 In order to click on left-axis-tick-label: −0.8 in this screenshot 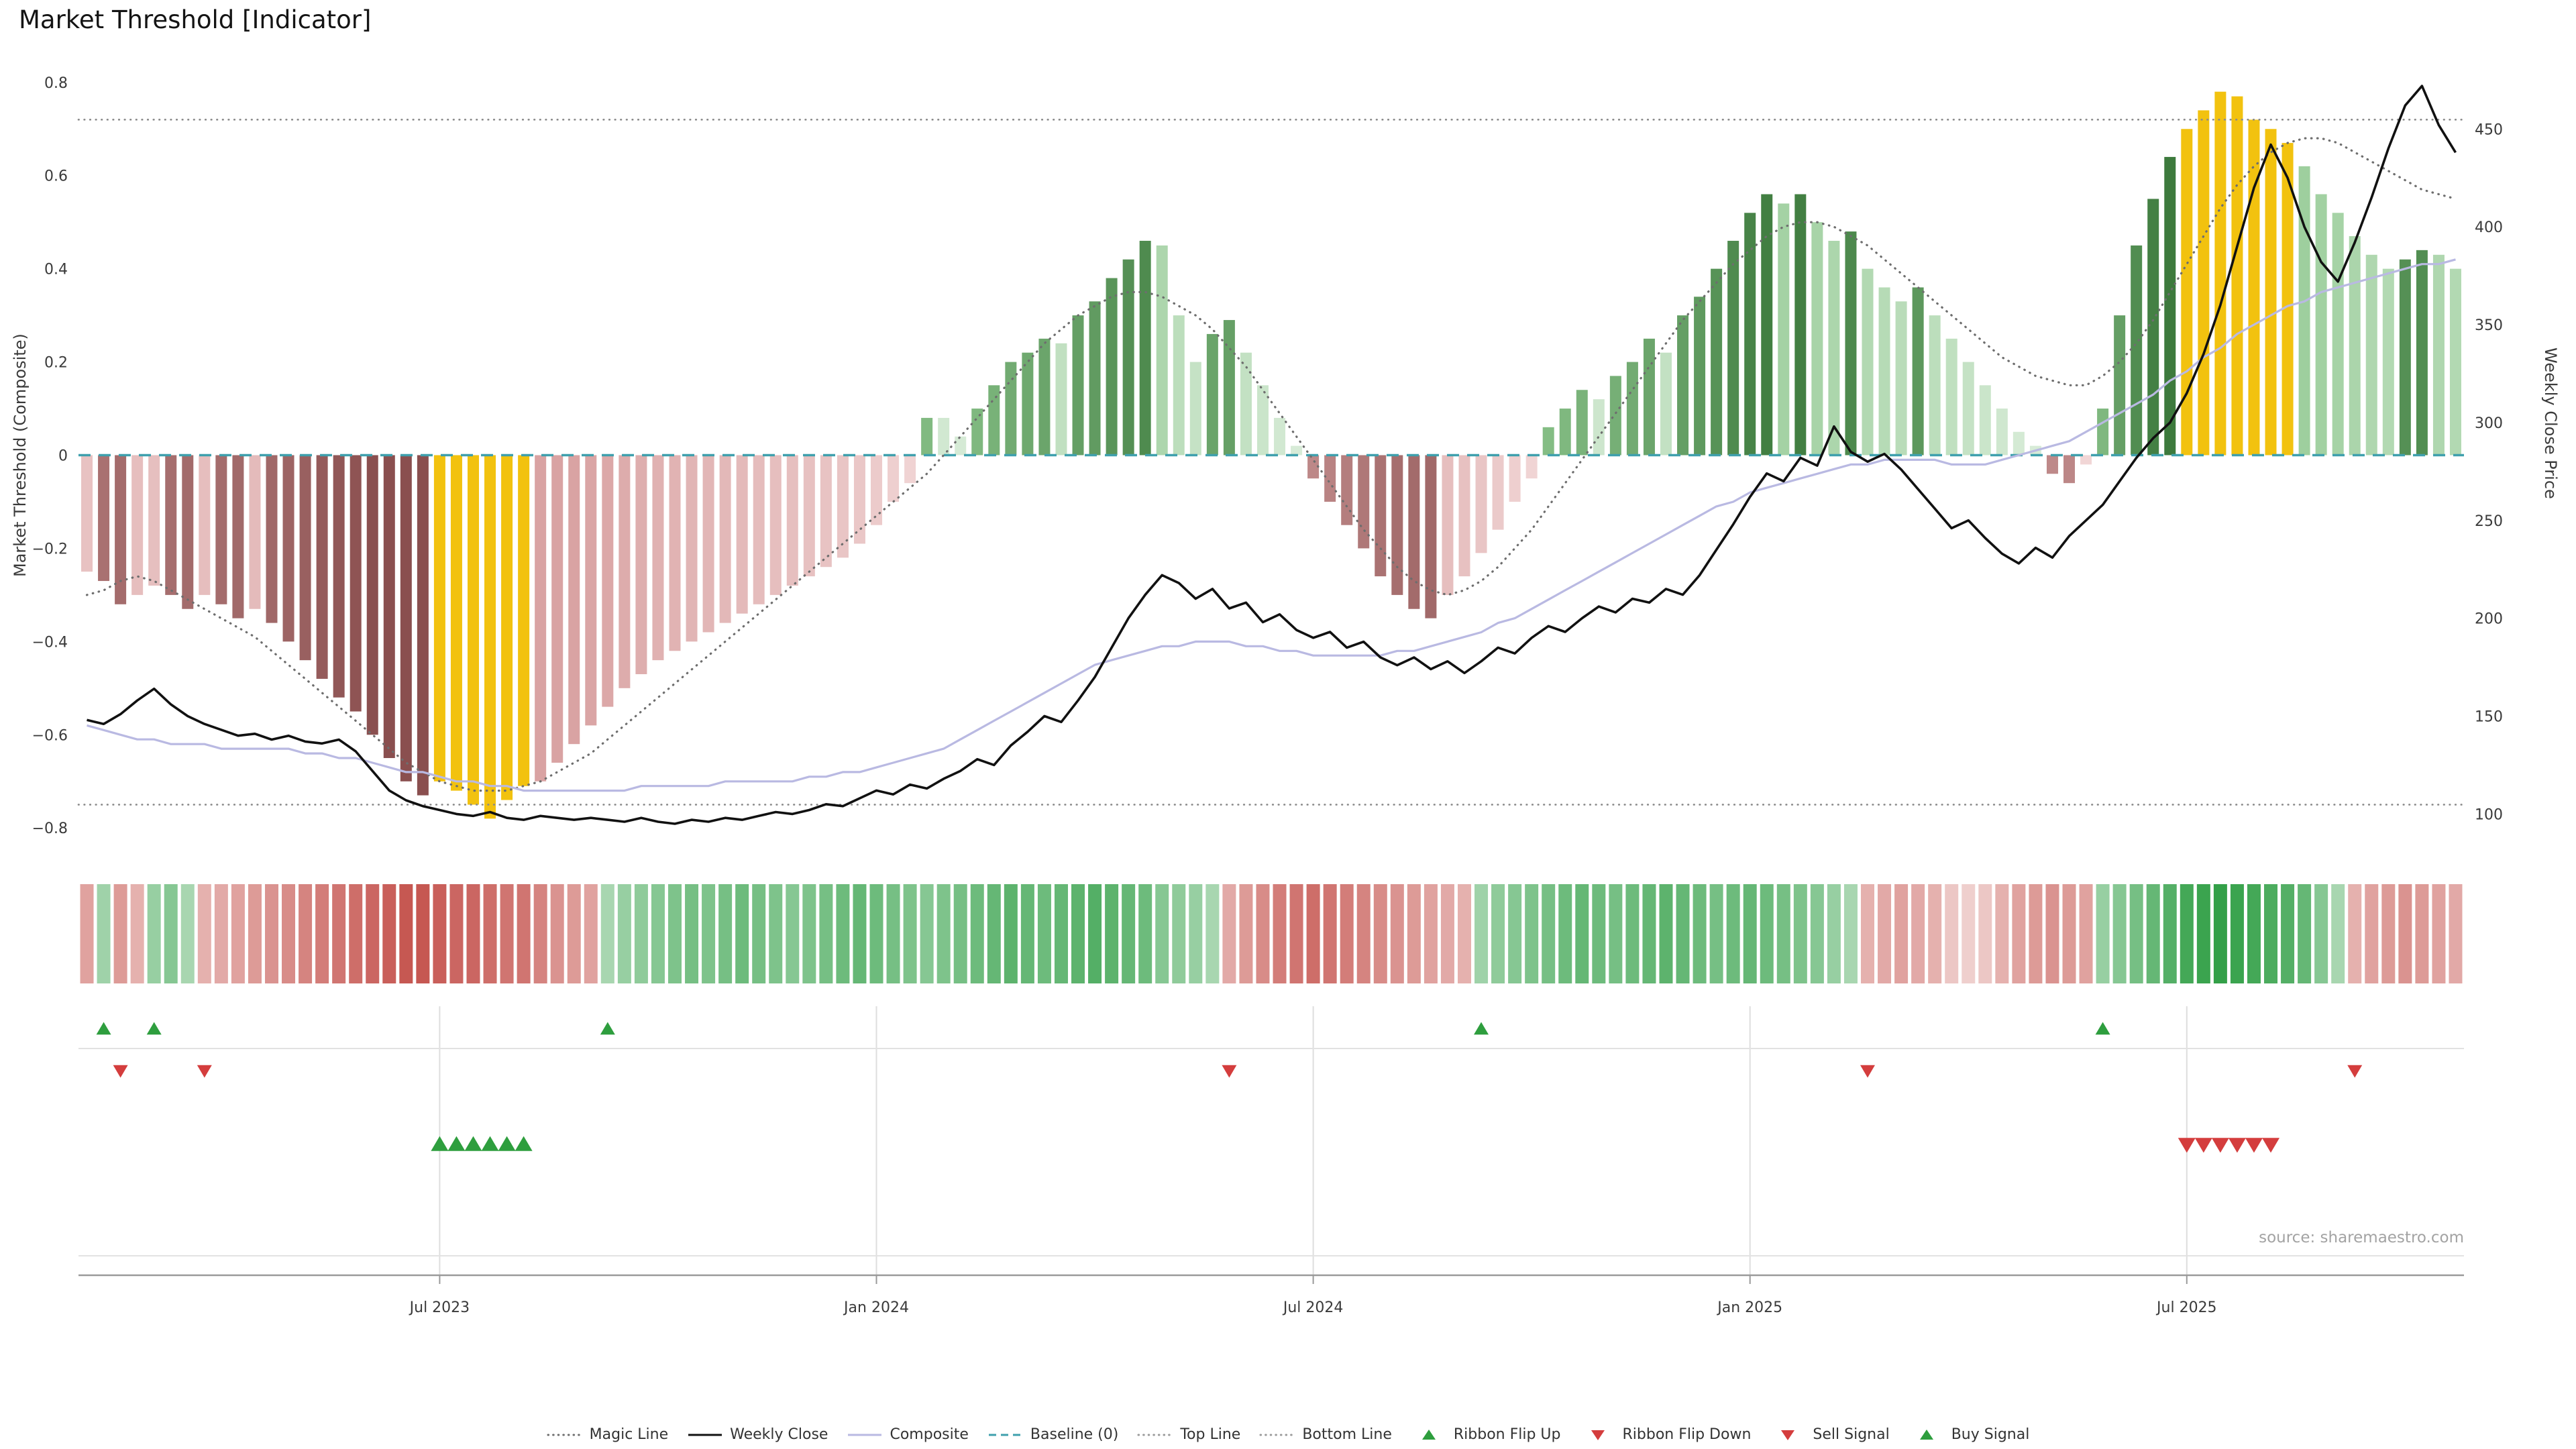, I will do `click(50, 828)`.